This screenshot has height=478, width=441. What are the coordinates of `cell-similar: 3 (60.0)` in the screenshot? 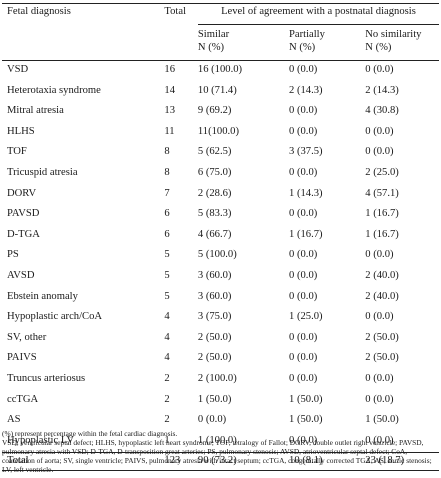 It's located at (214, 275).